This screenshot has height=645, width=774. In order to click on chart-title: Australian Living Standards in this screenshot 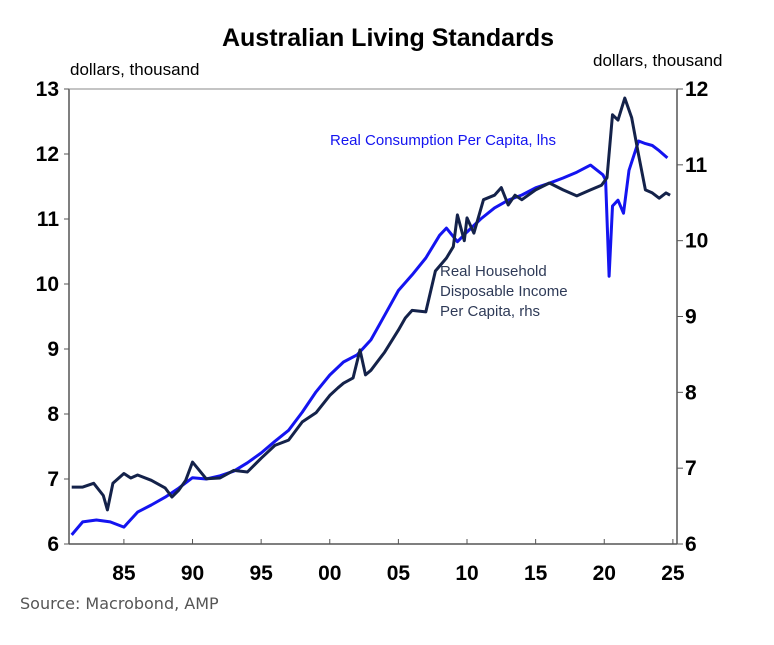, I will do `click(388, 38)`.